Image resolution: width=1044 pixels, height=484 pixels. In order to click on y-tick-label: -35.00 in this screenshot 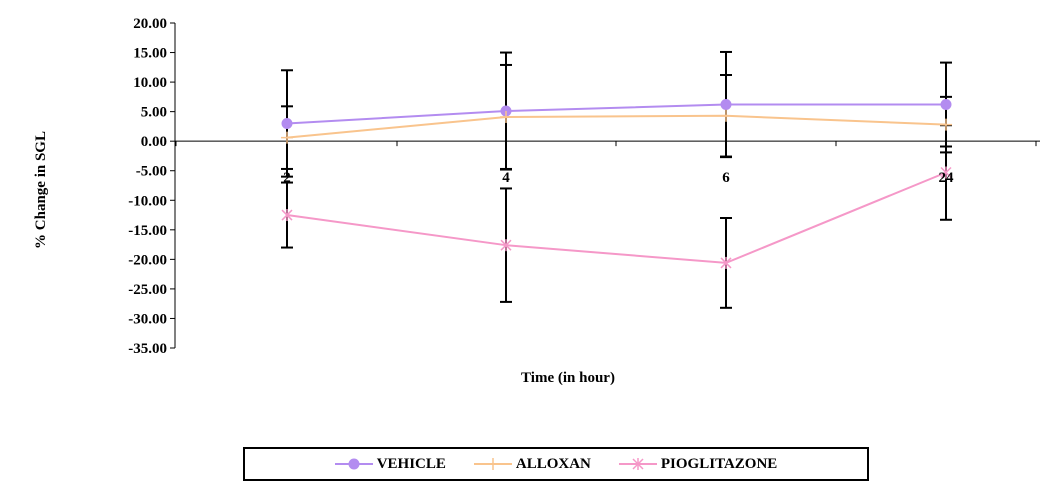, I will do `click(147, 349)`.